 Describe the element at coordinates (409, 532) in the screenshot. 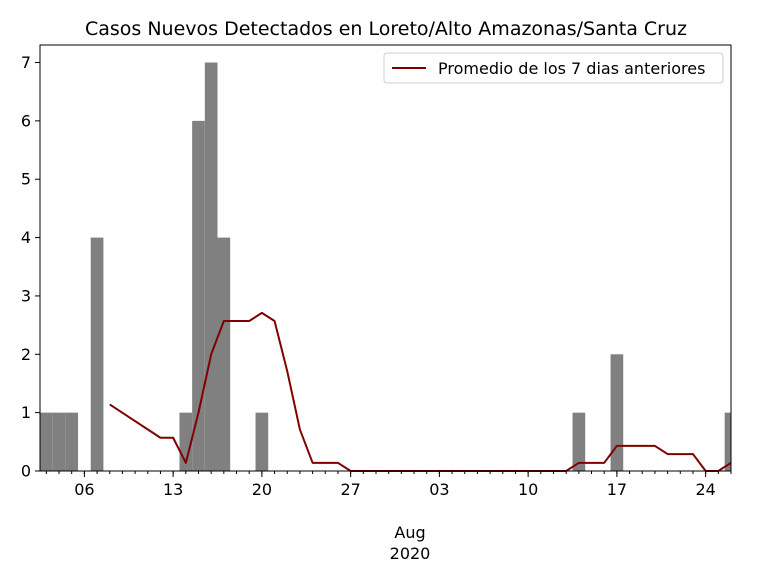

I see `month-label: Aug` at that location.